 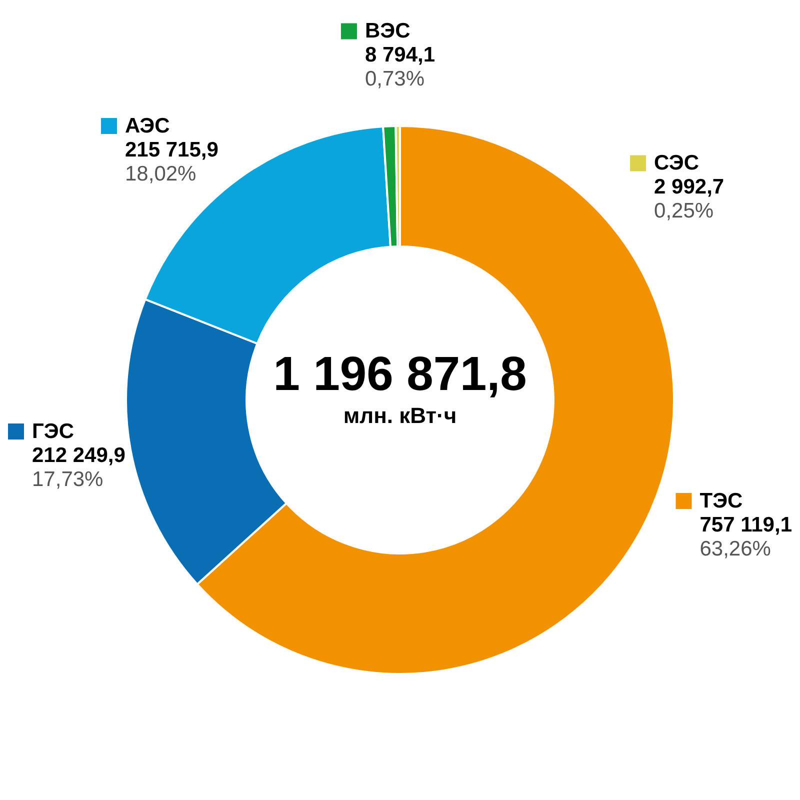 What do you see at coordinates (735, 548) in the screenshot?
I see `text: 63,26%` at bounding box center [735, 548].